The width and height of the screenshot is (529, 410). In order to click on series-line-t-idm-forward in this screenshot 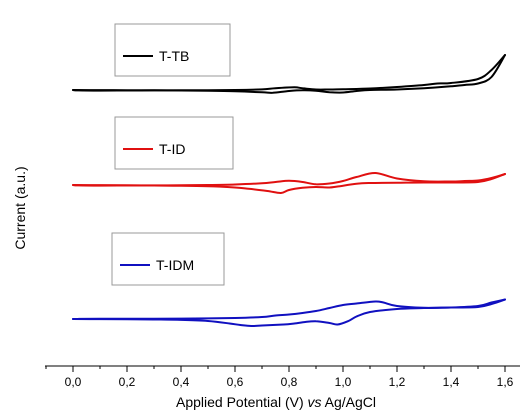, I will do `click(289, 313)`.